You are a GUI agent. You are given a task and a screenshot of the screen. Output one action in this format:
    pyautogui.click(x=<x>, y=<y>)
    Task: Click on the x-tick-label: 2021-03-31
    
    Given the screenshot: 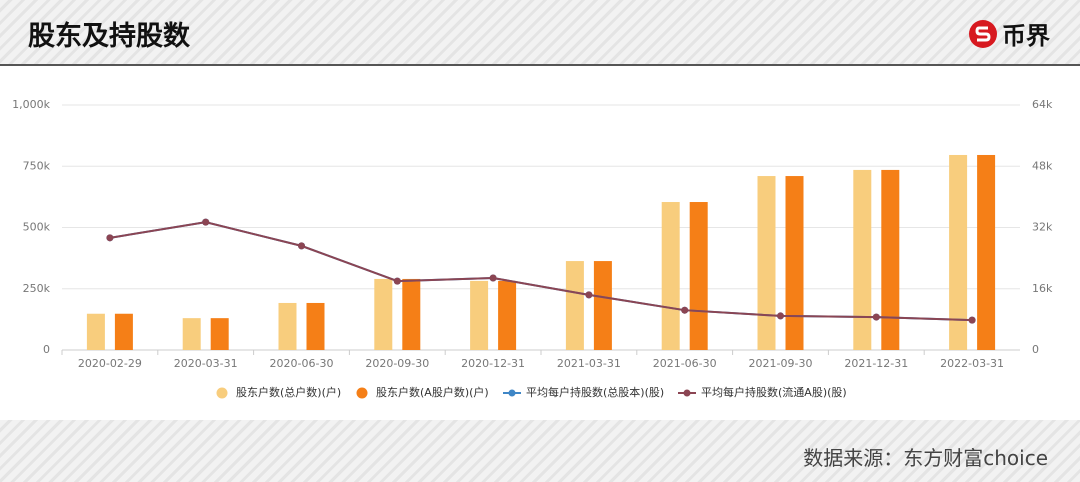 What is the action you would take?
    pyautogui.click(x=589, y=363)
    